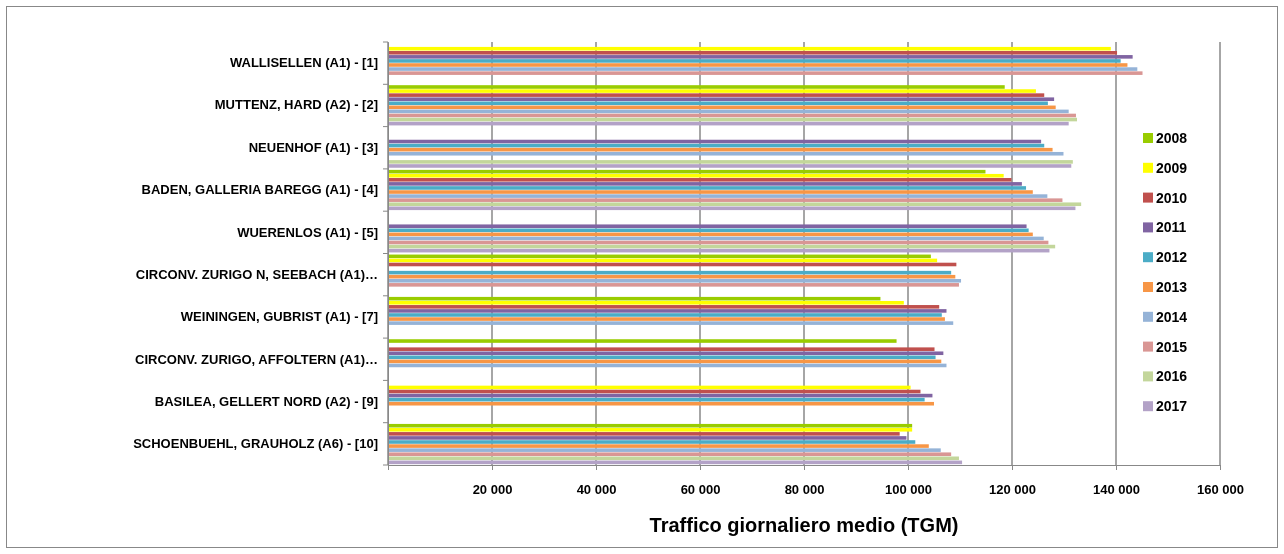  What do you see at coordinates (1012, 489) in the screenshot?
I see `x-tick-label: 120 000` at bounding box center [1012, 489].